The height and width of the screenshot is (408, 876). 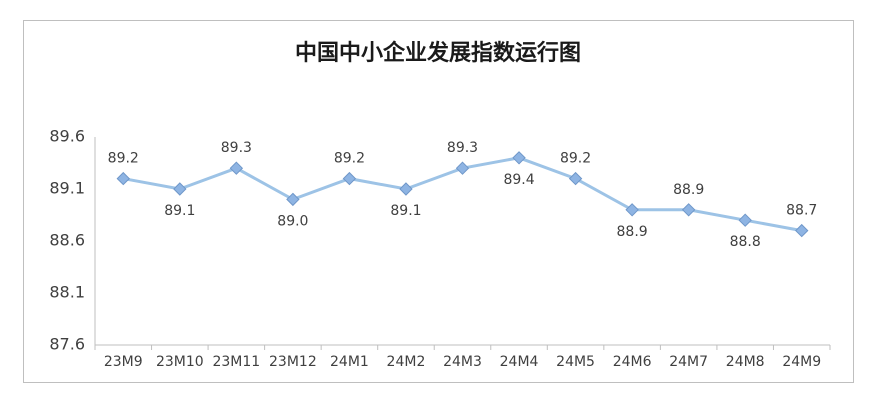 I want to click on x-tick-label: 24M5, so click(x=575, y=362).